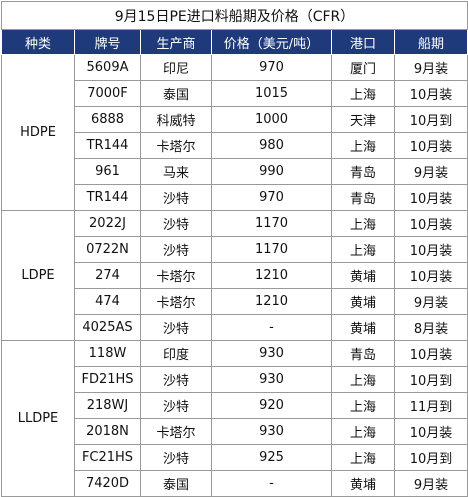  Describe the element at coordinates (107, 275) in the screenshot. I see `cell-grade: 274` at that location.